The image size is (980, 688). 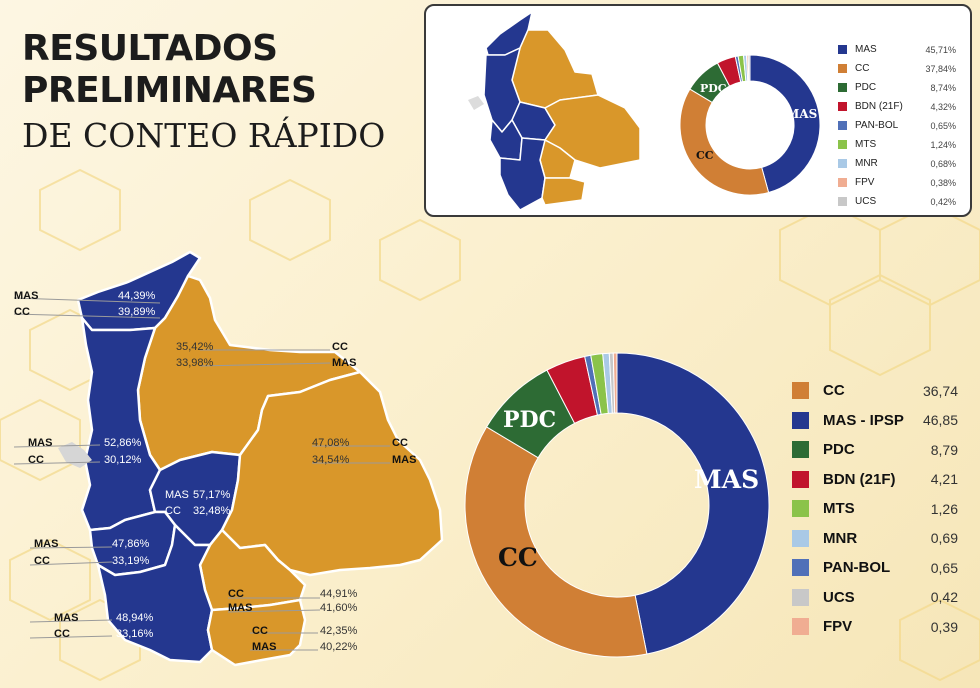 What do you see at coordinates (195, 347) in the screenshot?
I see `beni-pct-1: 35,42%` at bounding box center [195, 347].